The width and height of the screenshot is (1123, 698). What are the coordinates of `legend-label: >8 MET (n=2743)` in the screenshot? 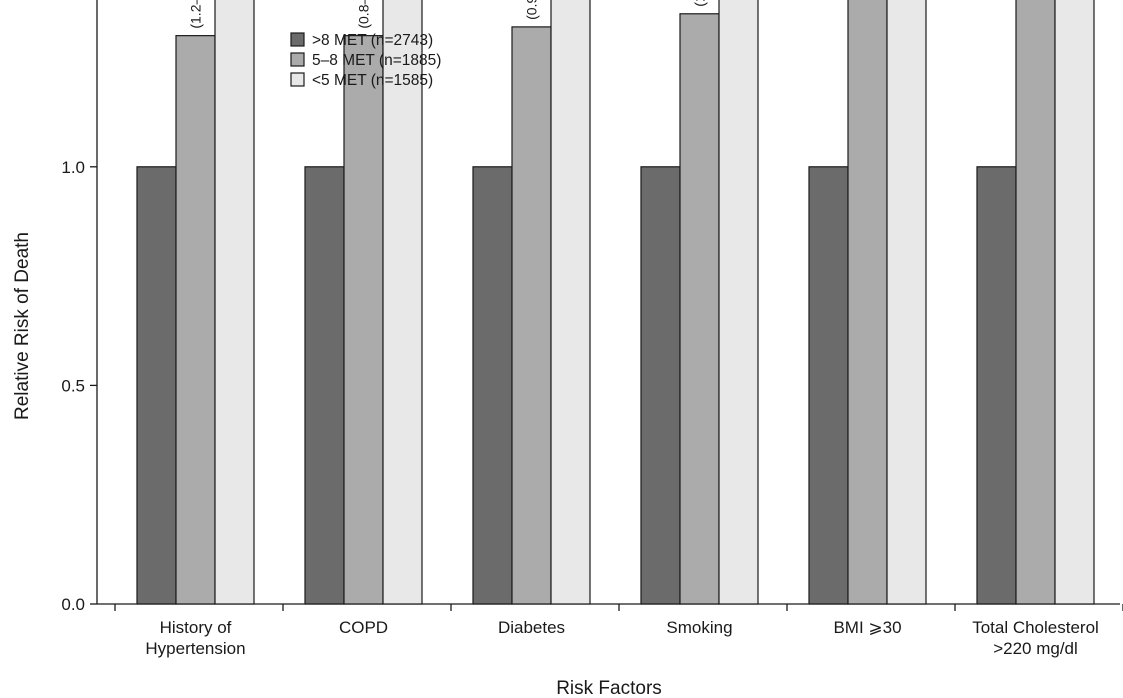 It's located at (372, 40).